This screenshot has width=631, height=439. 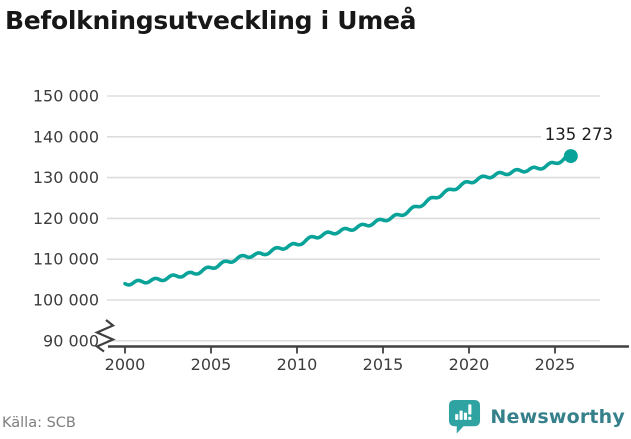 I want to click on page-title: Befolkningsutveckling i Umeå, so click(x=211, y=20).